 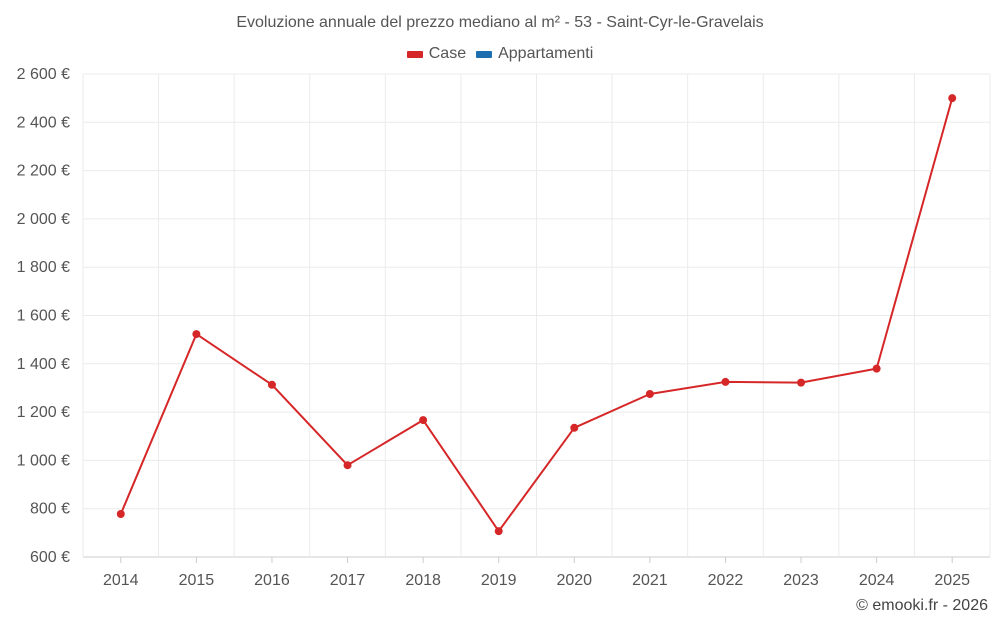 I want to click on footer-credit: © emooki.fr - 2026, so click(x=922, y=605).